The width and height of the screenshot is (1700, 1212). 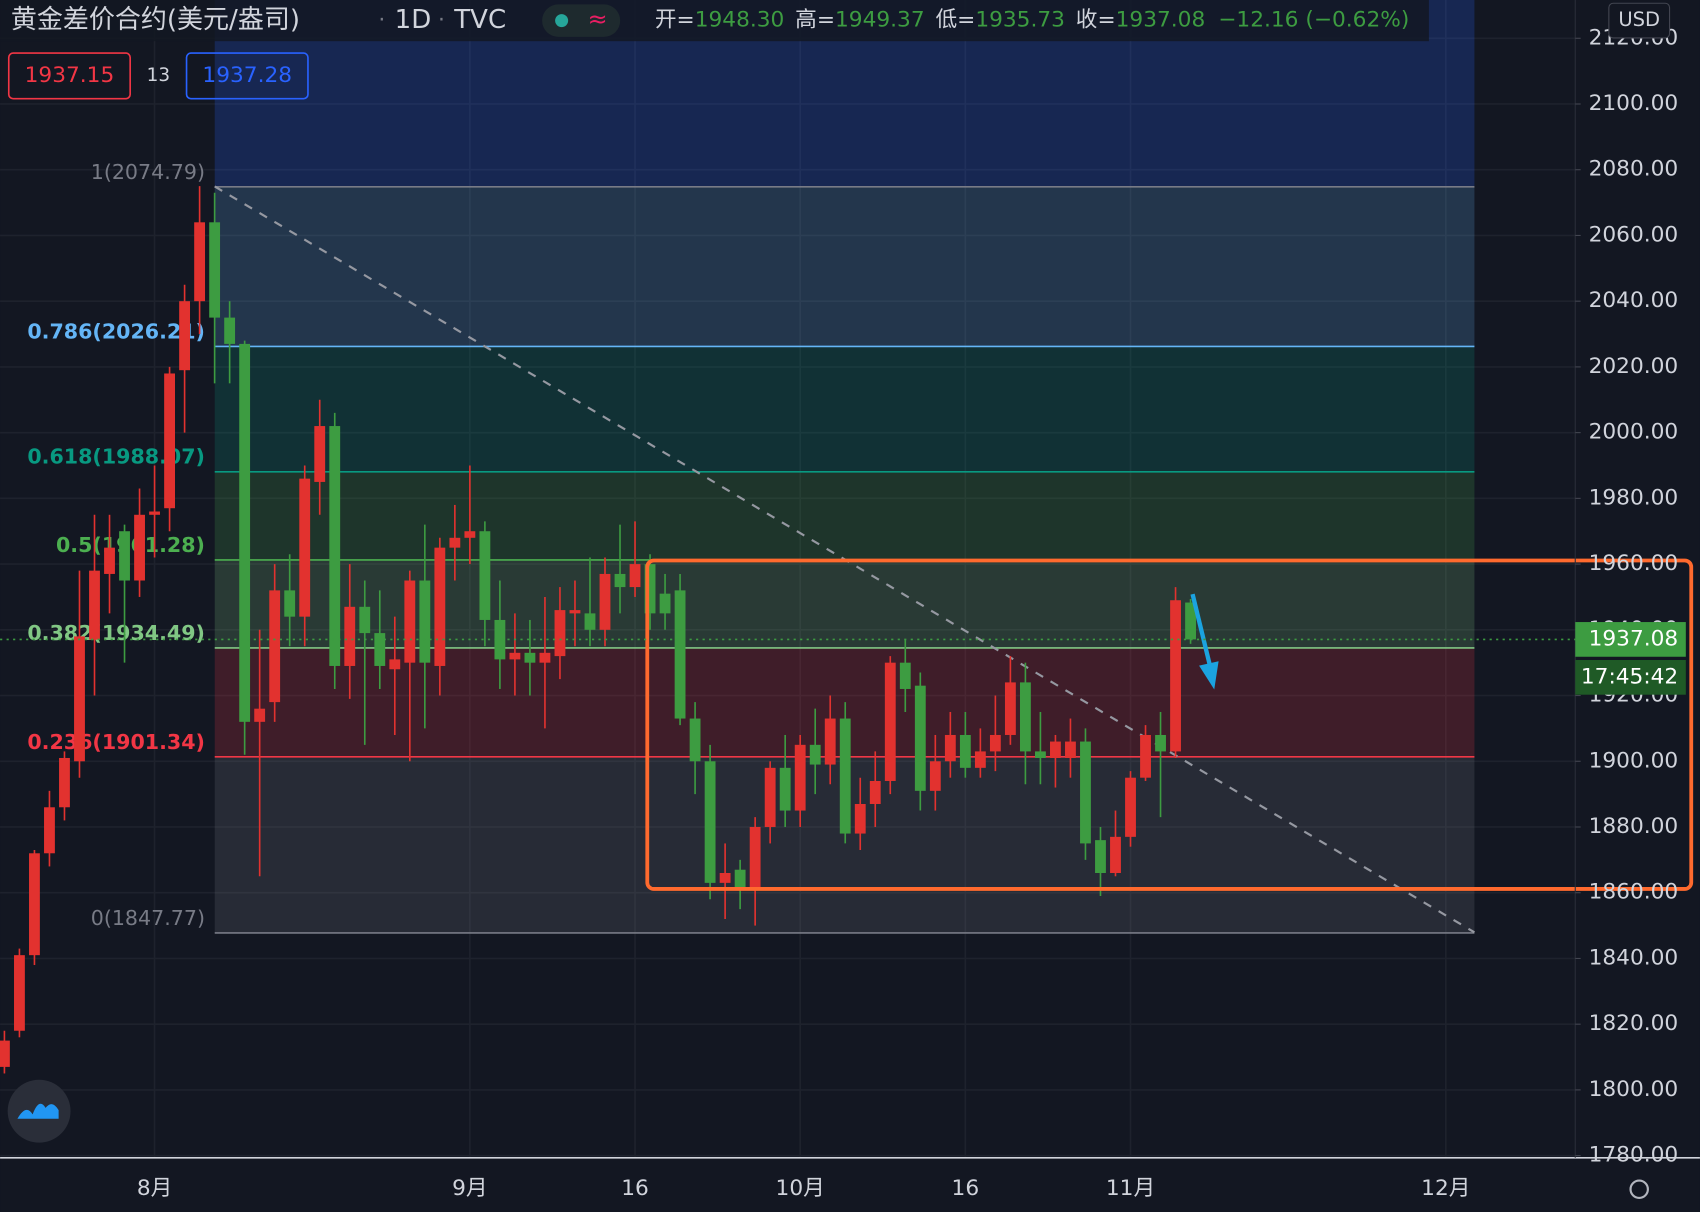 What do you see at coordinates (1634, 957) in the screenshot?
I see `y-tick-label: 1840.00` at bounding box center [1634, 957].